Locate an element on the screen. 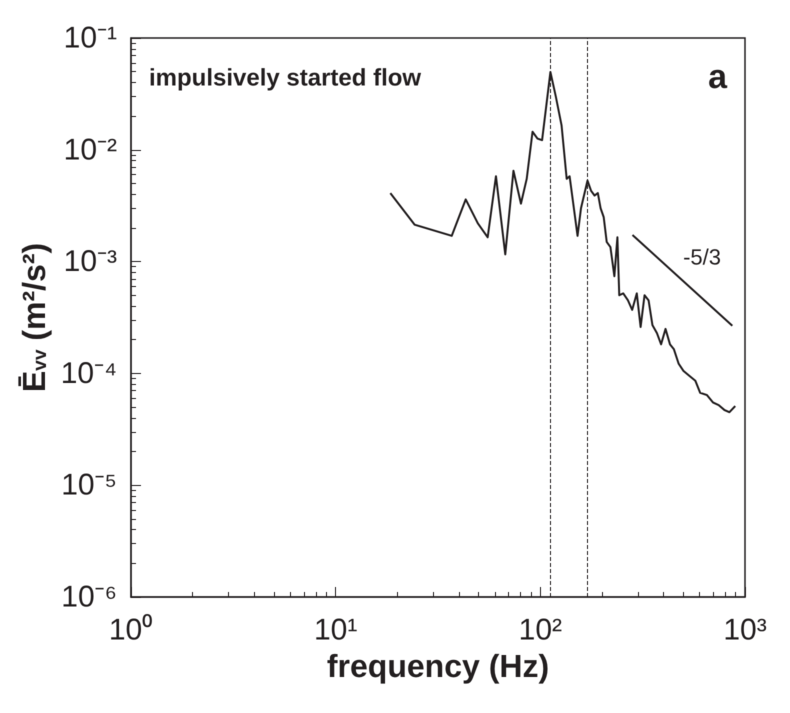 The image size is (790, 713). x-tick-label: 10⁰ is located at coordinates (131, 630).